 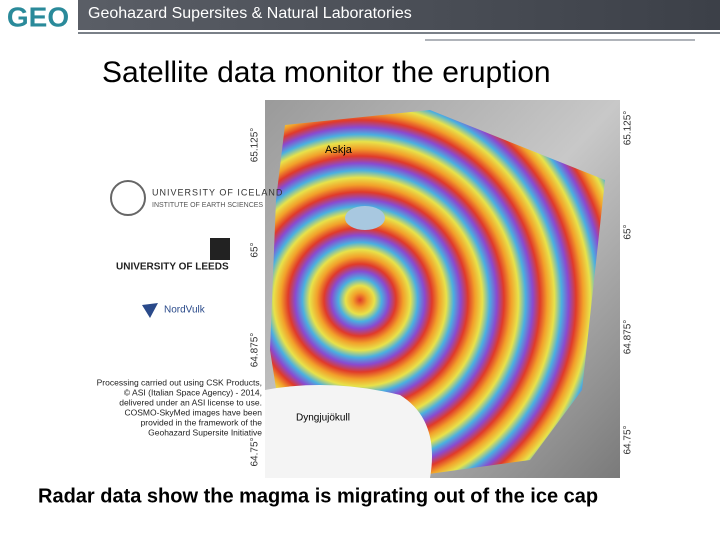 What do you see at coordinates (38, 16) in the screenshot?
I see `logo: GEO` at bounding box center [38, 16].